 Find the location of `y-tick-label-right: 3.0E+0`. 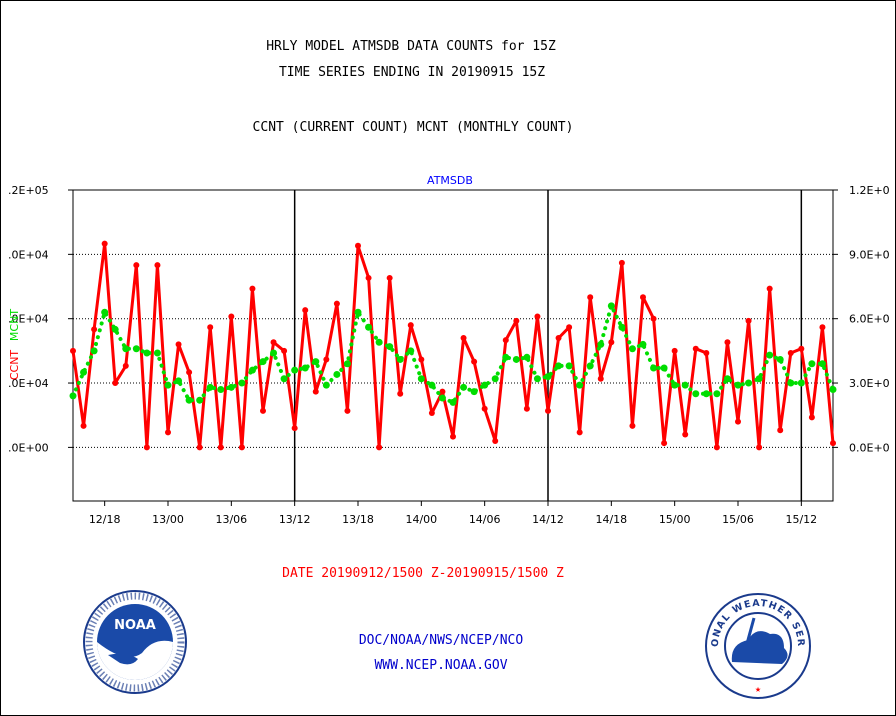

y-tick-label-right: 3.0E+0 is located at coordinates (869, 383).